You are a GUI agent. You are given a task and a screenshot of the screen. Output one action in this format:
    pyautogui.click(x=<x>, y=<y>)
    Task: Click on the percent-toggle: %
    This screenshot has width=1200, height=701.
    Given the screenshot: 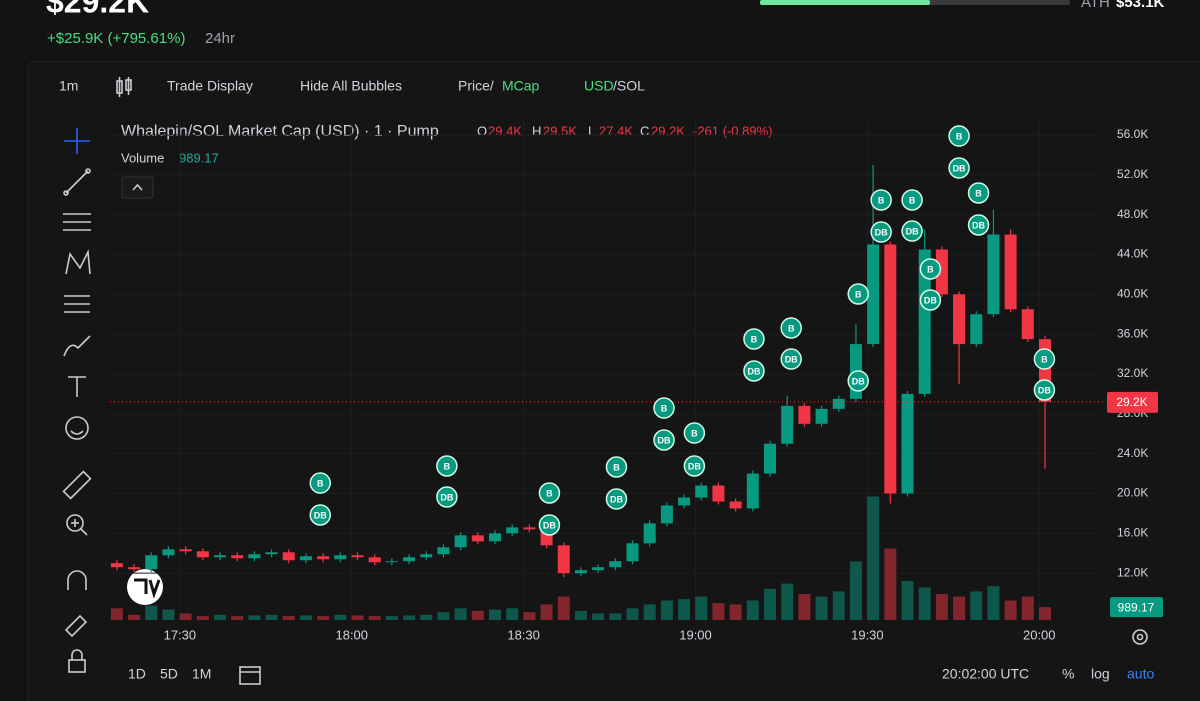 What is the action you would take?
    pyautogui.click(x=1068, y=674)
    